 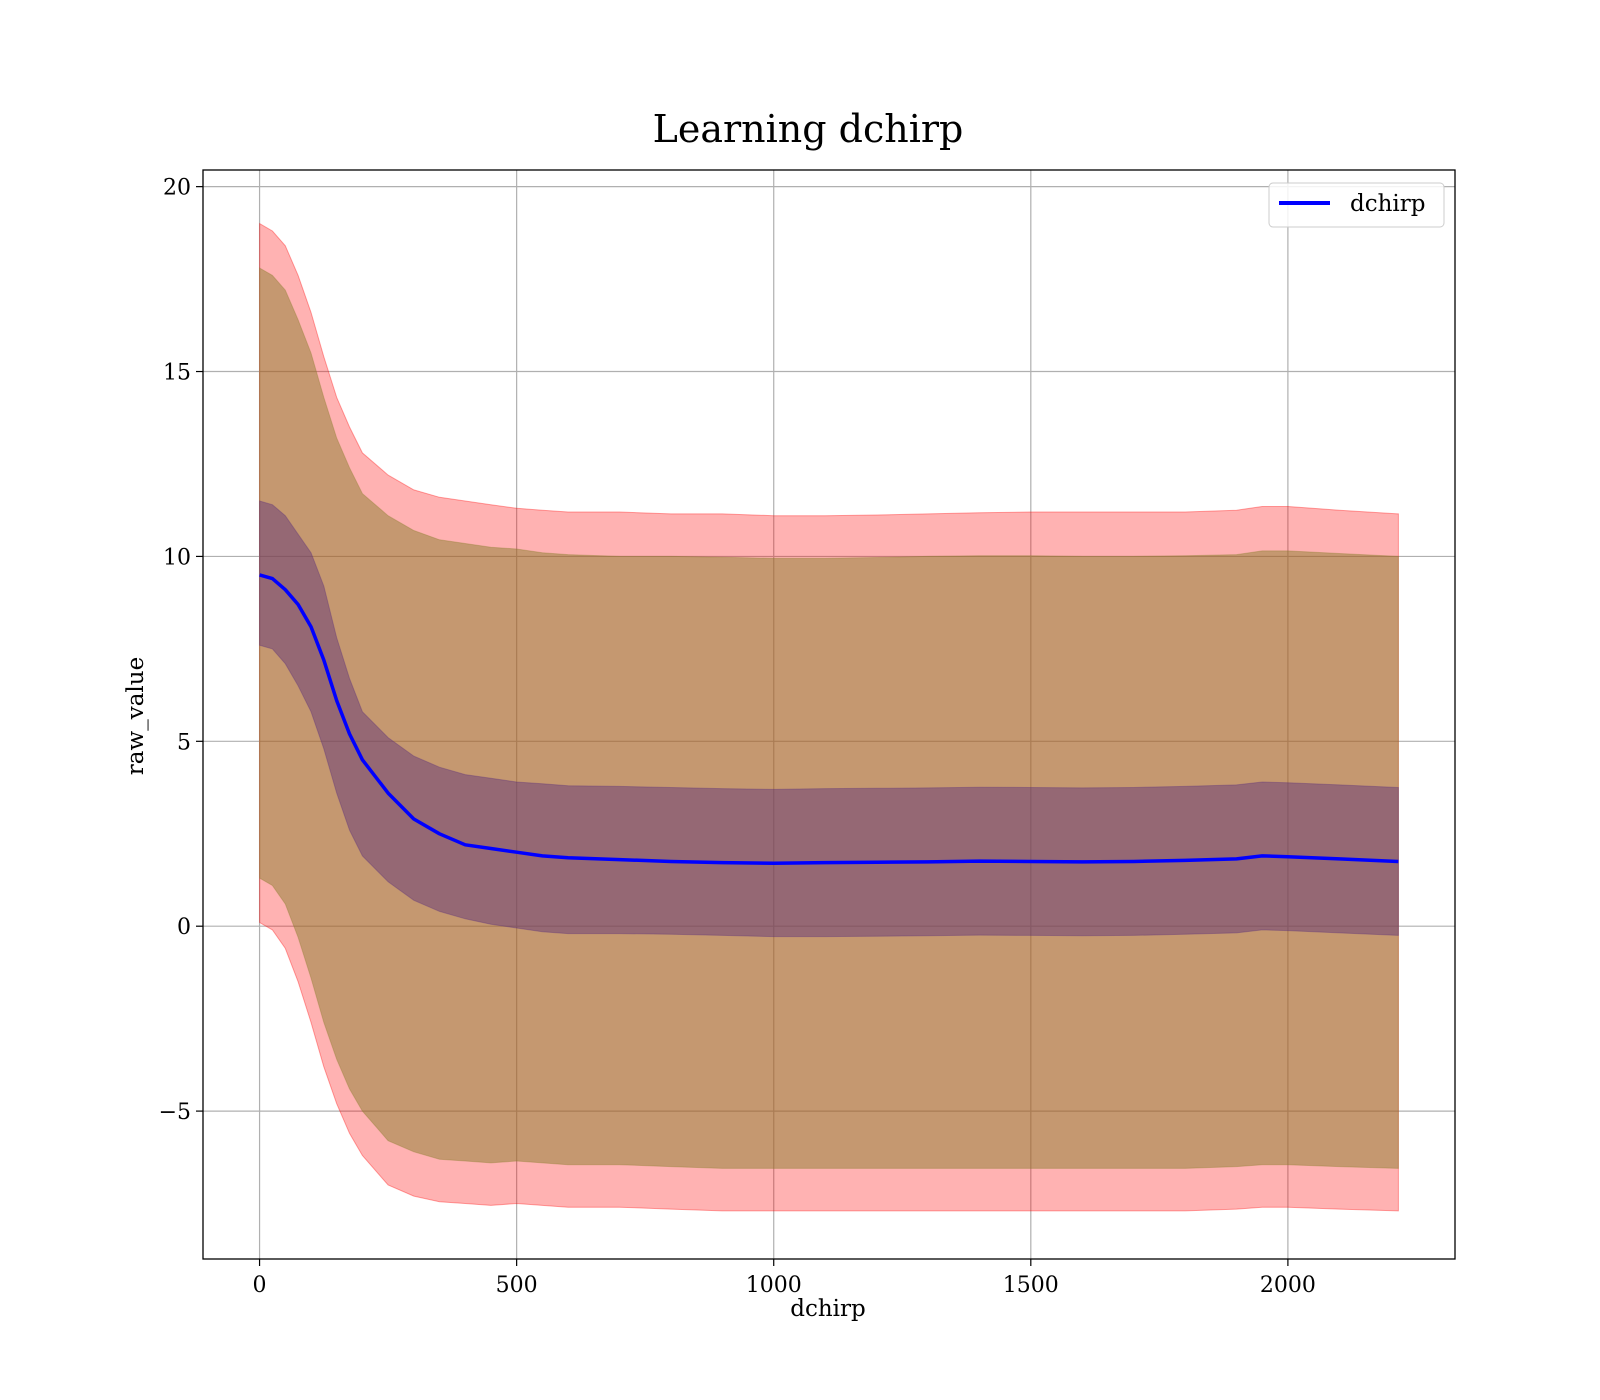 I want to click on legend: dchirp, so click(x=1356, y=205).